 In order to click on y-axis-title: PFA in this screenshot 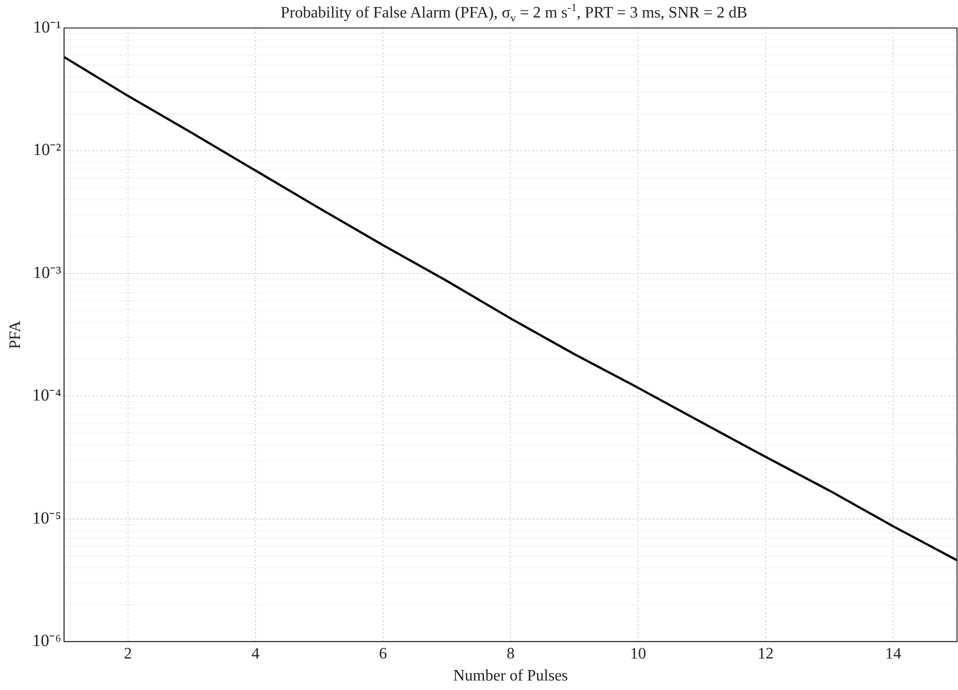, I will do `click(15, 334)`.